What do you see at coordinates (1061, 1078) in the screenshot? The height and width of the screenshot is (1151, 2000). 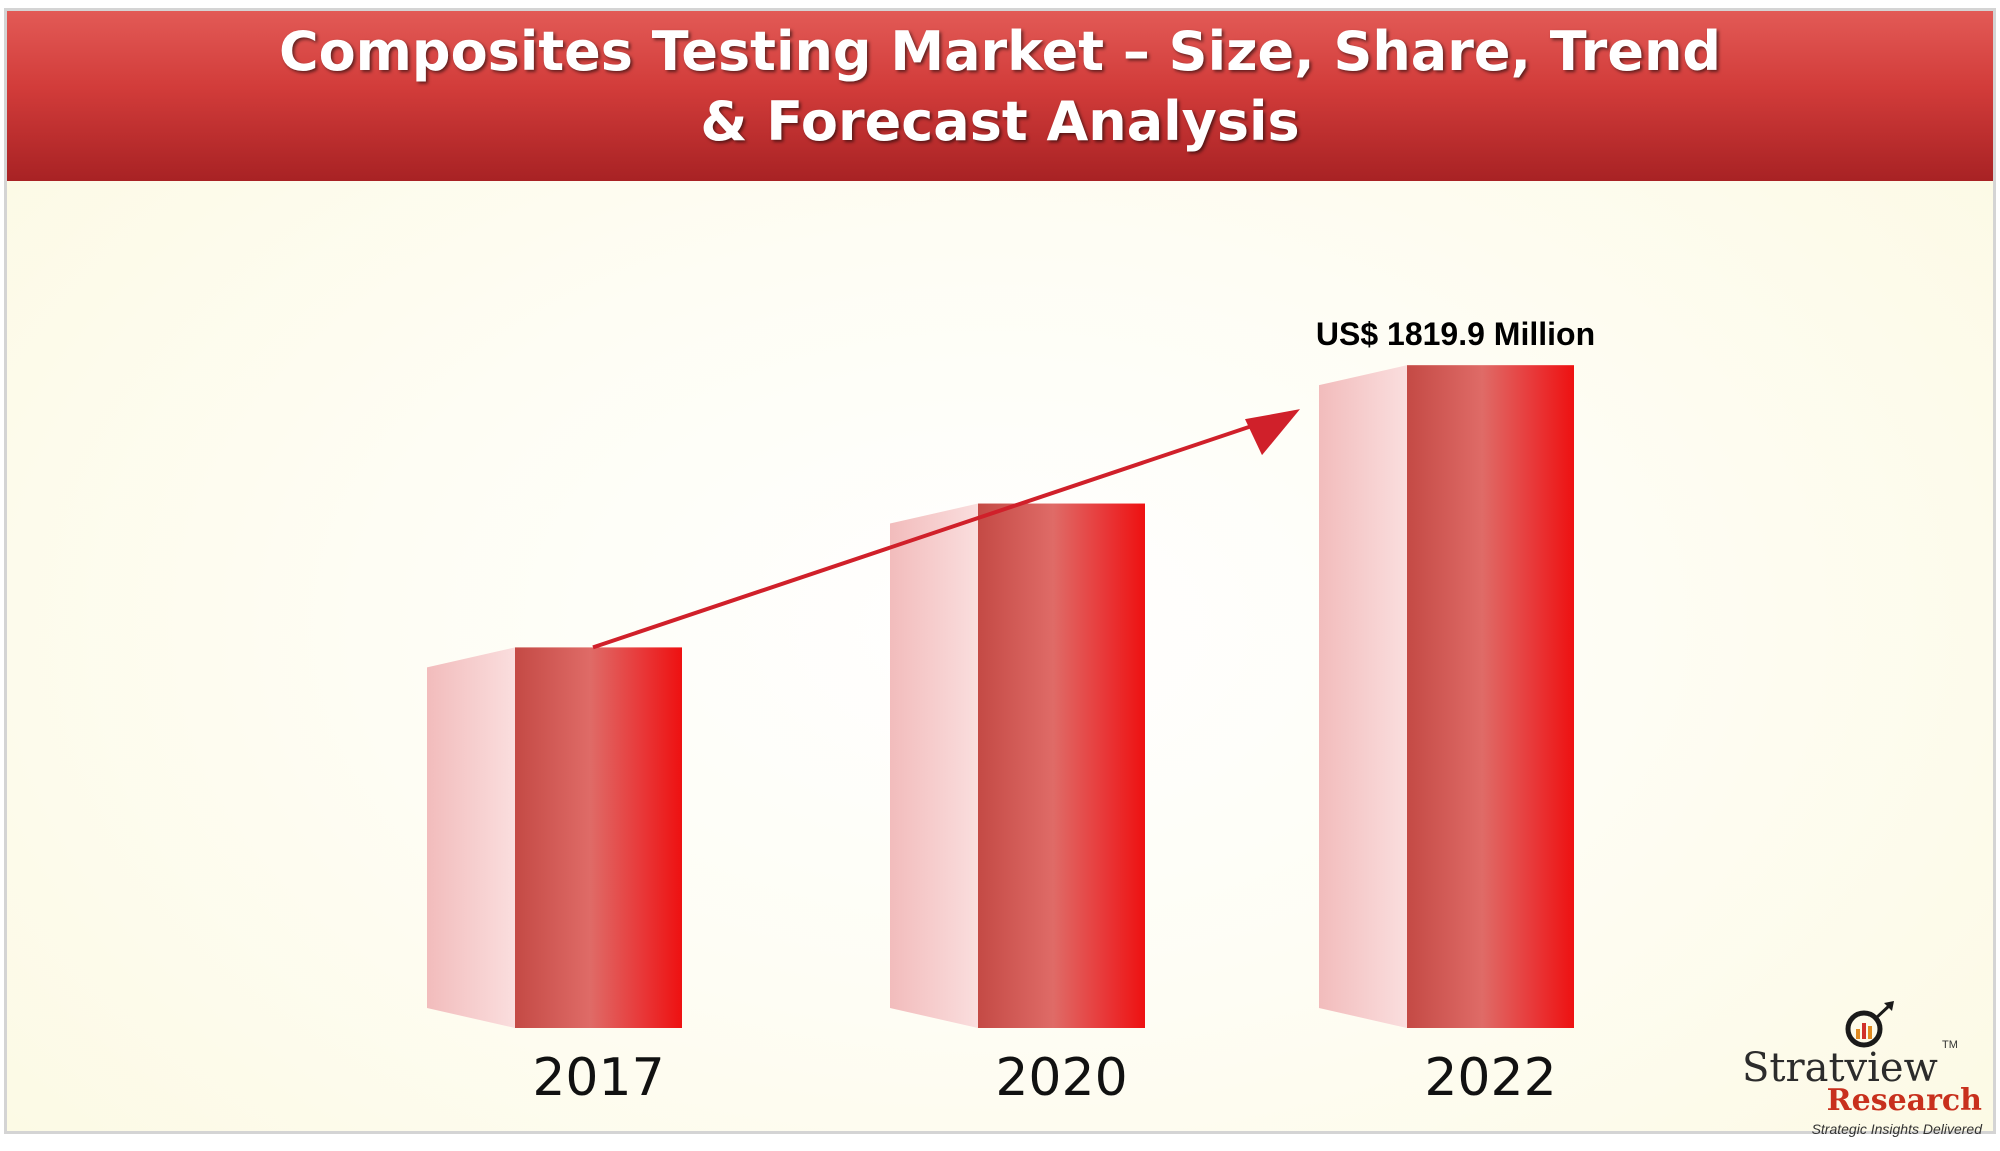 I see `x-tick-label: 2020` at bounding box center [1061, 1078].